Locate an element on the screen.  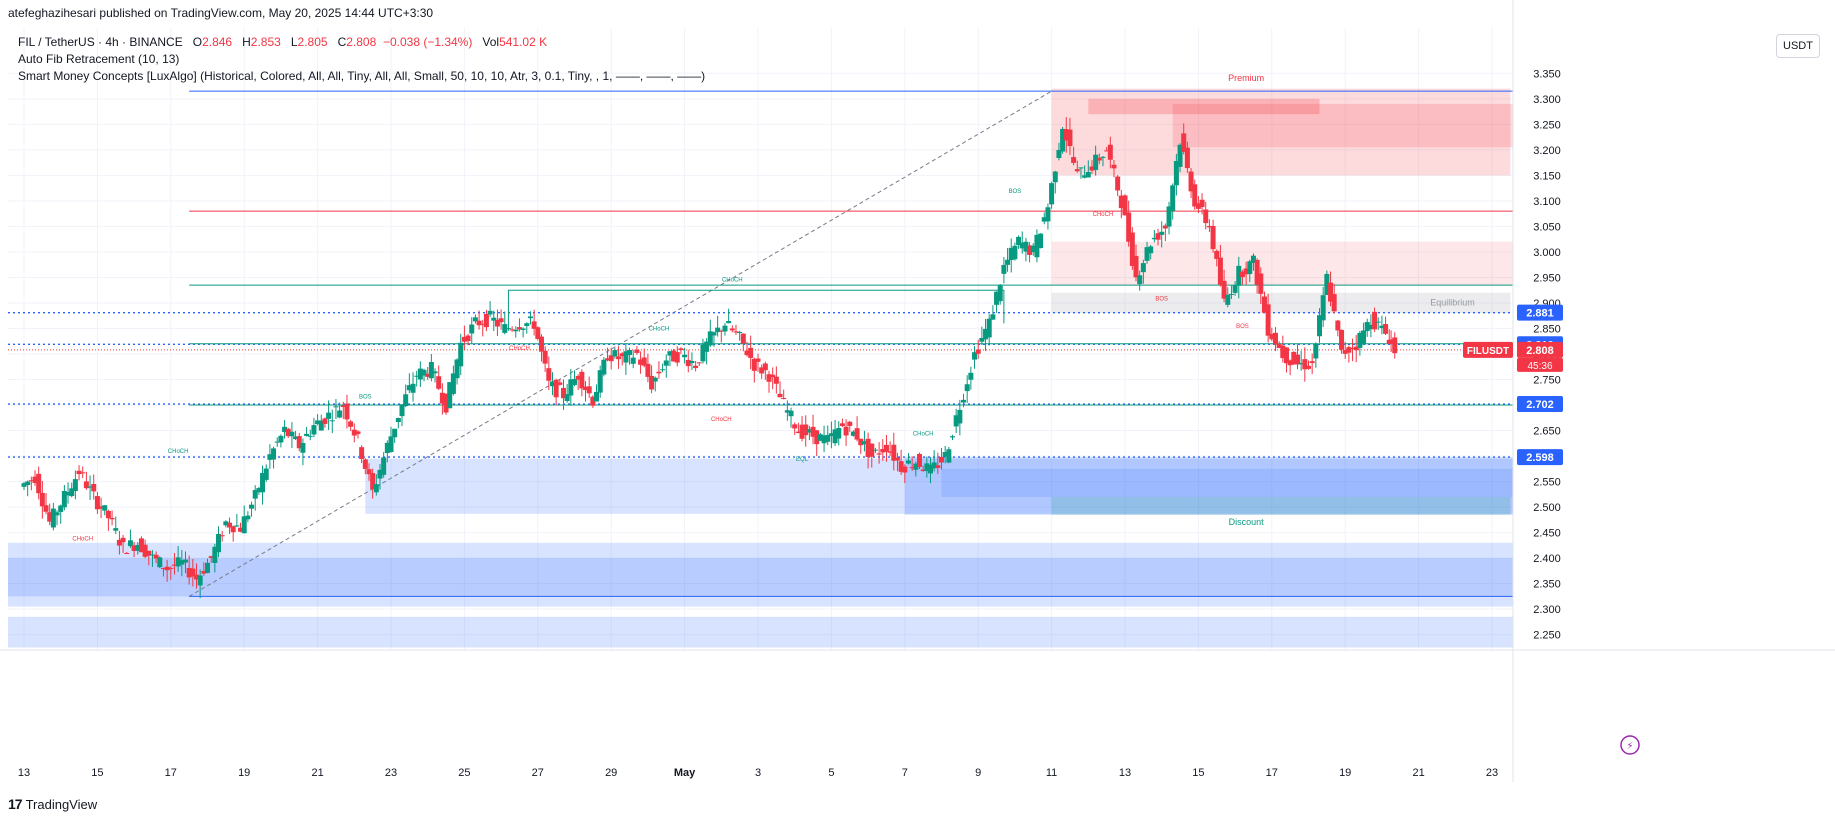
countdown-text: 45:36 is located at coordinates (1539, 366).